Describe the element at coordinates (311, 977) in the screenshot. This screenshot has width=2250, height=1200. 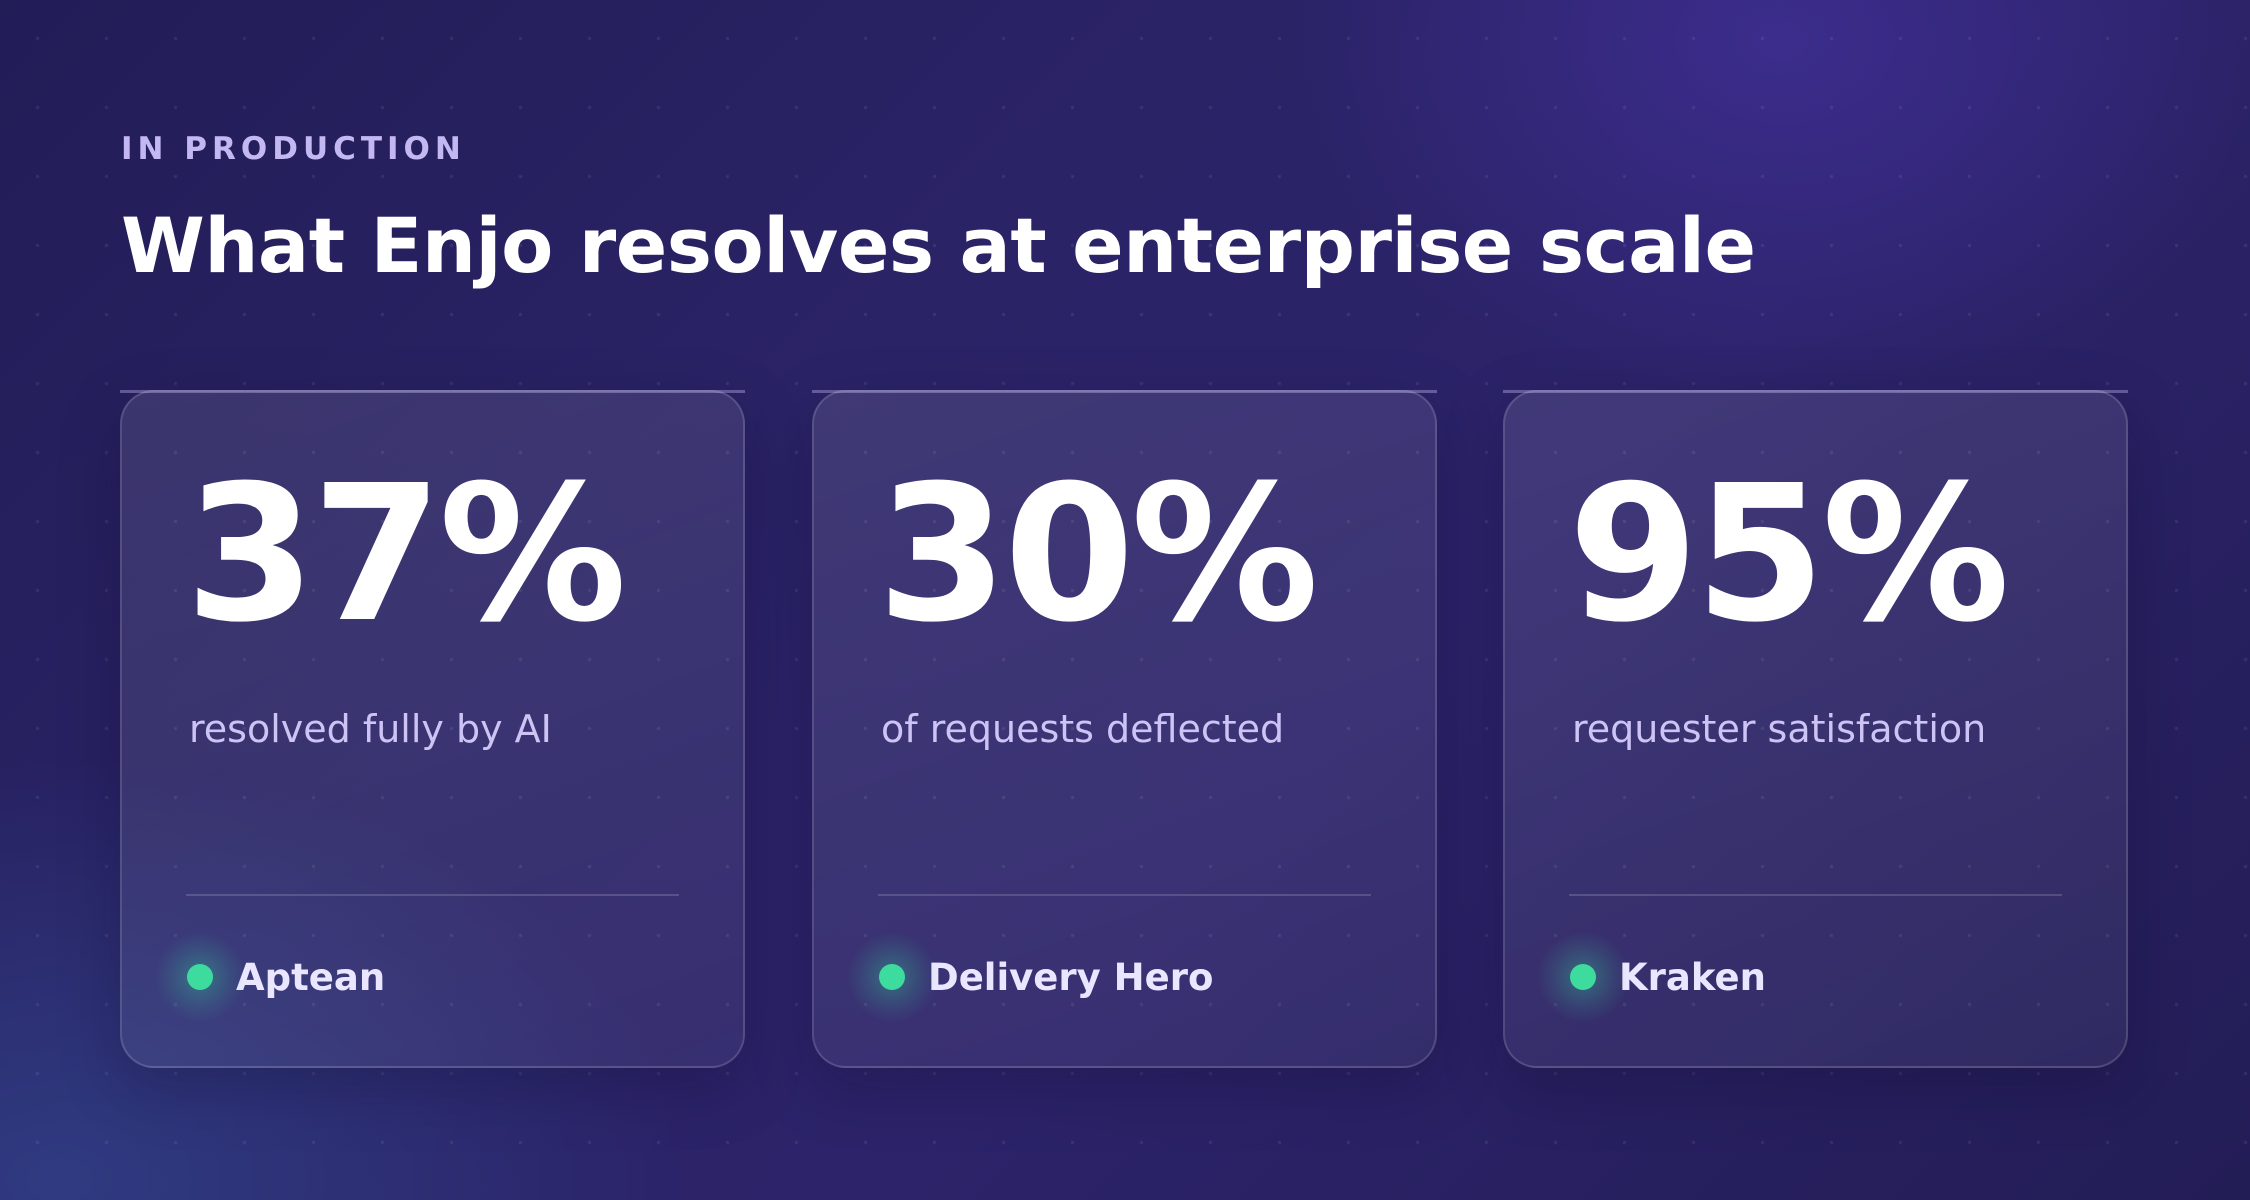
I see `company-name: Aptean` at that location.